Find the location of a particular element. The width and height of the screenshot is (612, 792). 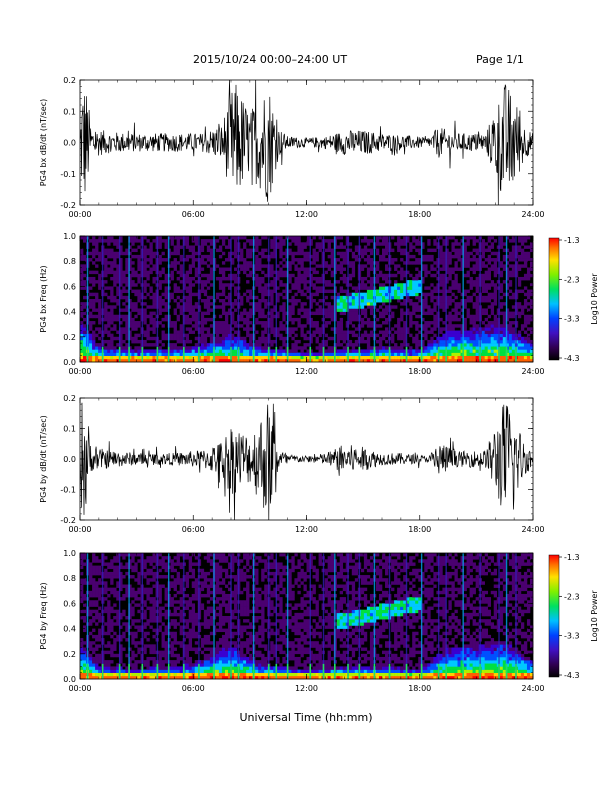

y-axis-label: PG4 bx Freq (Hz) is located at coordinates (43, 298).